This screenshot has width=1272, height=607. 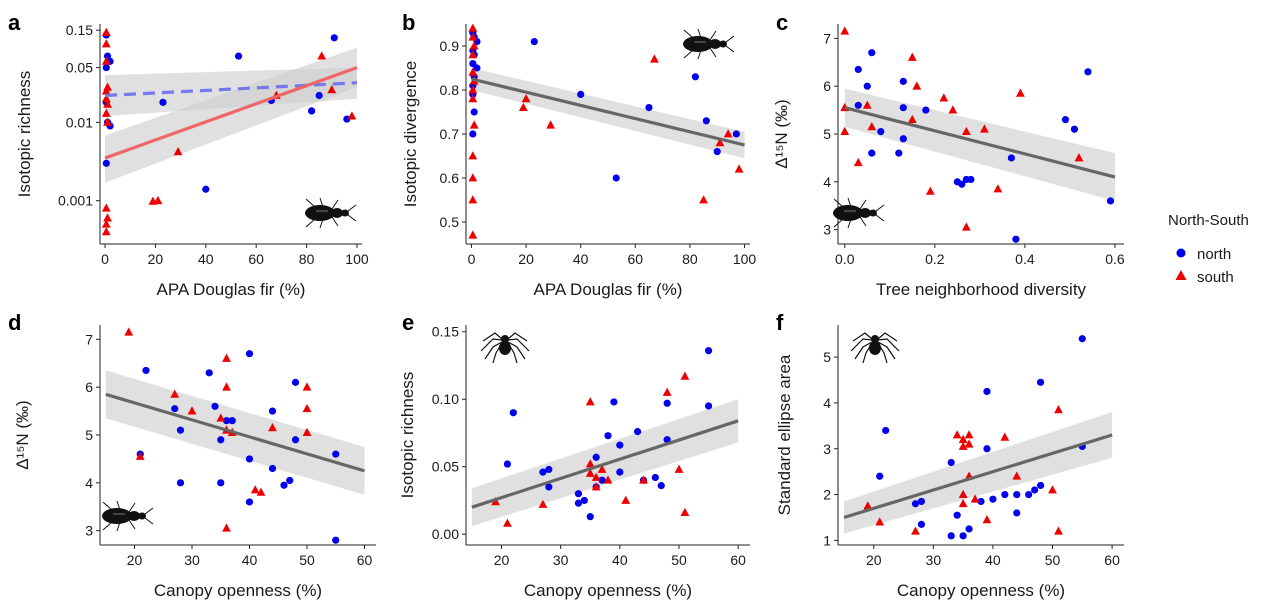 I want to click on spider-icon, so click(x=505, y=348).